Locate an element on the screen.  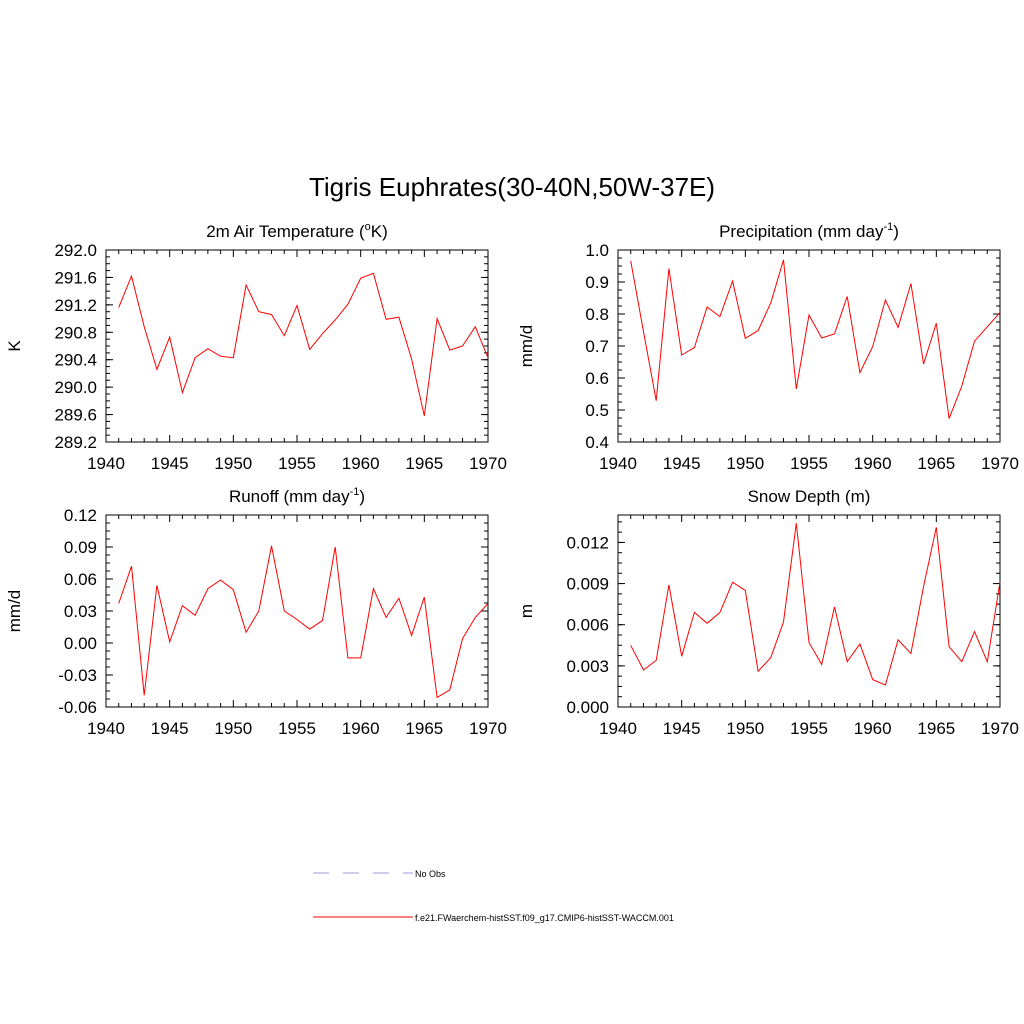
y-tick-label: 0.5 is located at coordinates (597, 410).